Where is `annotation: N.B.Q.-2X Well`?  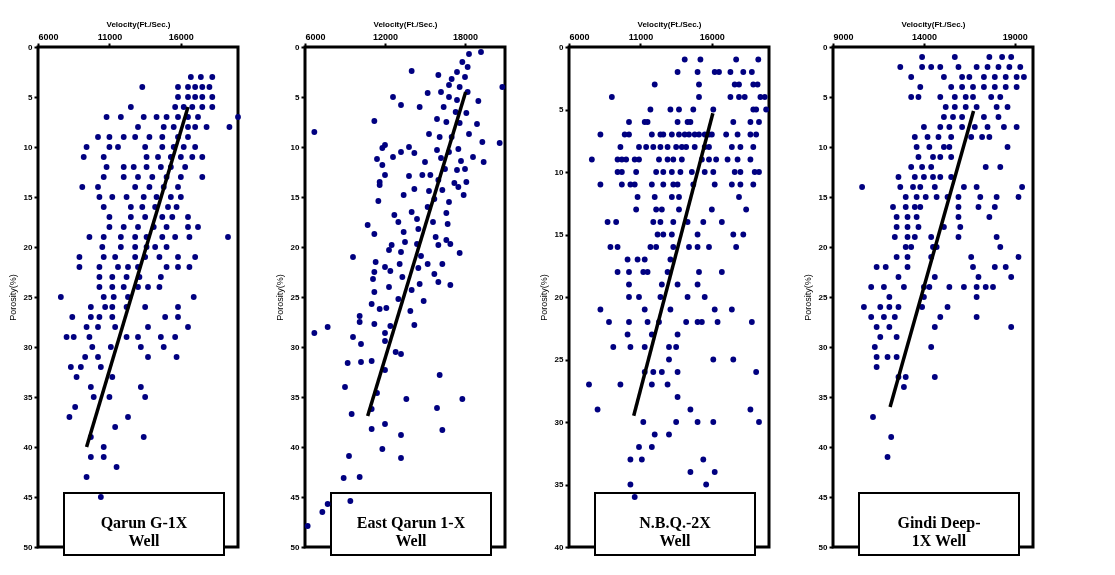 annotation: N.B.Q.-2X Well is located at coordinates (675, 531).